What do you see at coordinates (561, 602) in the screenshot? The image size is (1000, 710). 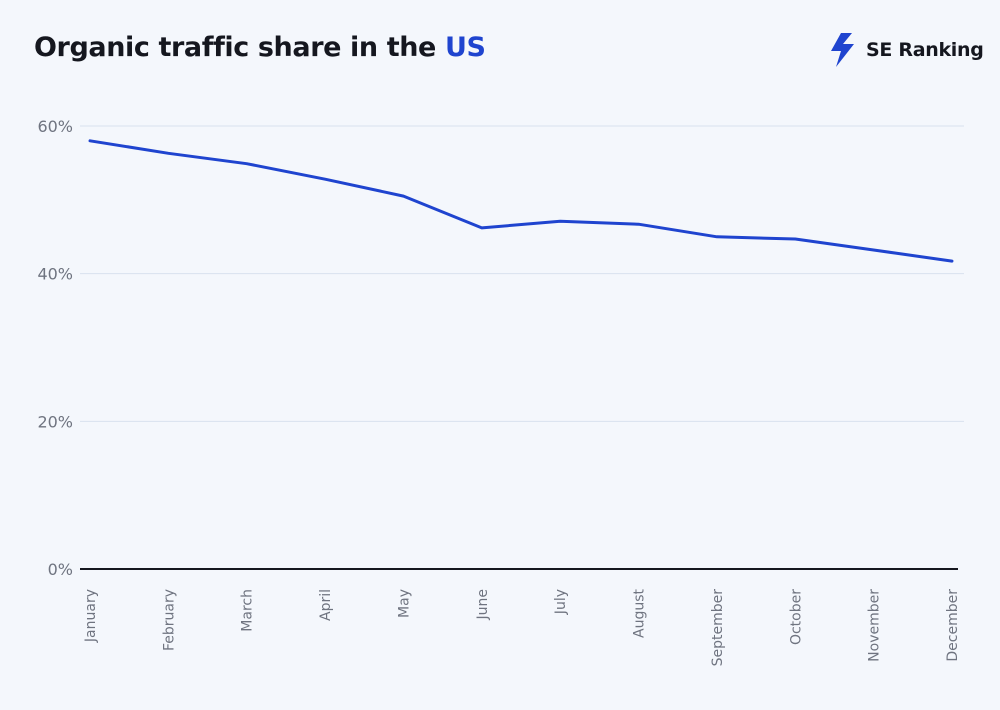 I see `x-tick-label: July` at bounding box center [561, 602].